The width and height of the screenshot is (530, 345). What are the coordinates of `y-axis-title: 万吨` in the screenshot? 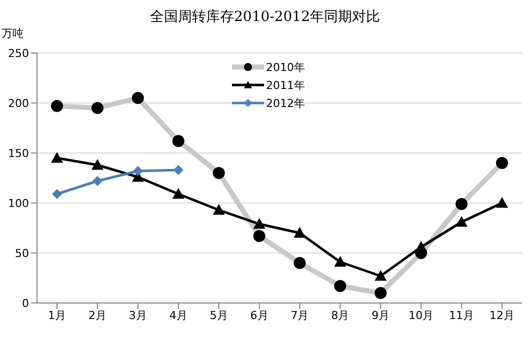 It's located at (13, 33).